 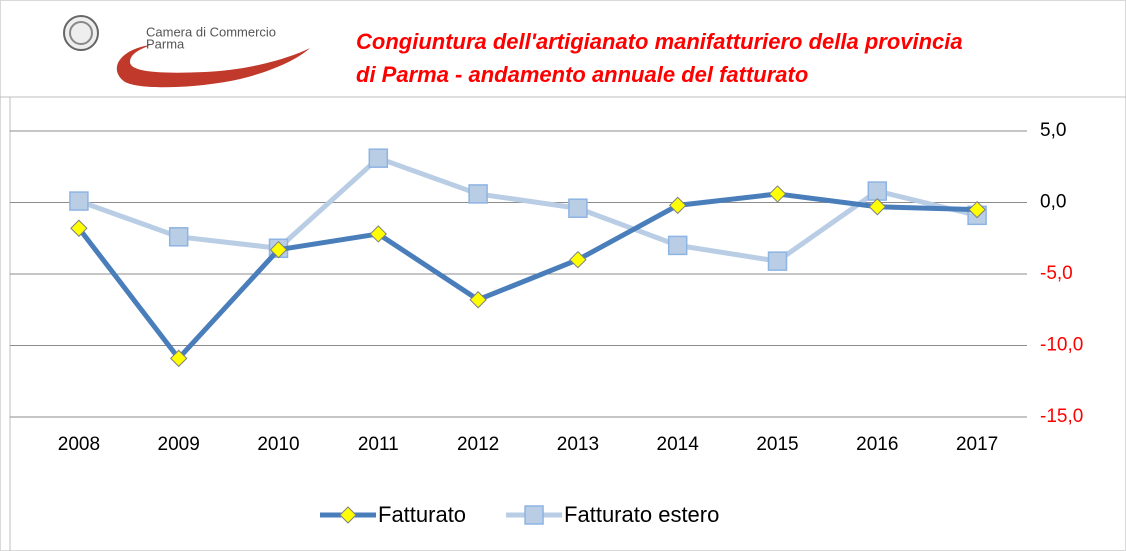 What do you see at coordinates (422, 514) in the screenshot?
I see `legend-label: Fatturato` at bounding box center [422, 514].